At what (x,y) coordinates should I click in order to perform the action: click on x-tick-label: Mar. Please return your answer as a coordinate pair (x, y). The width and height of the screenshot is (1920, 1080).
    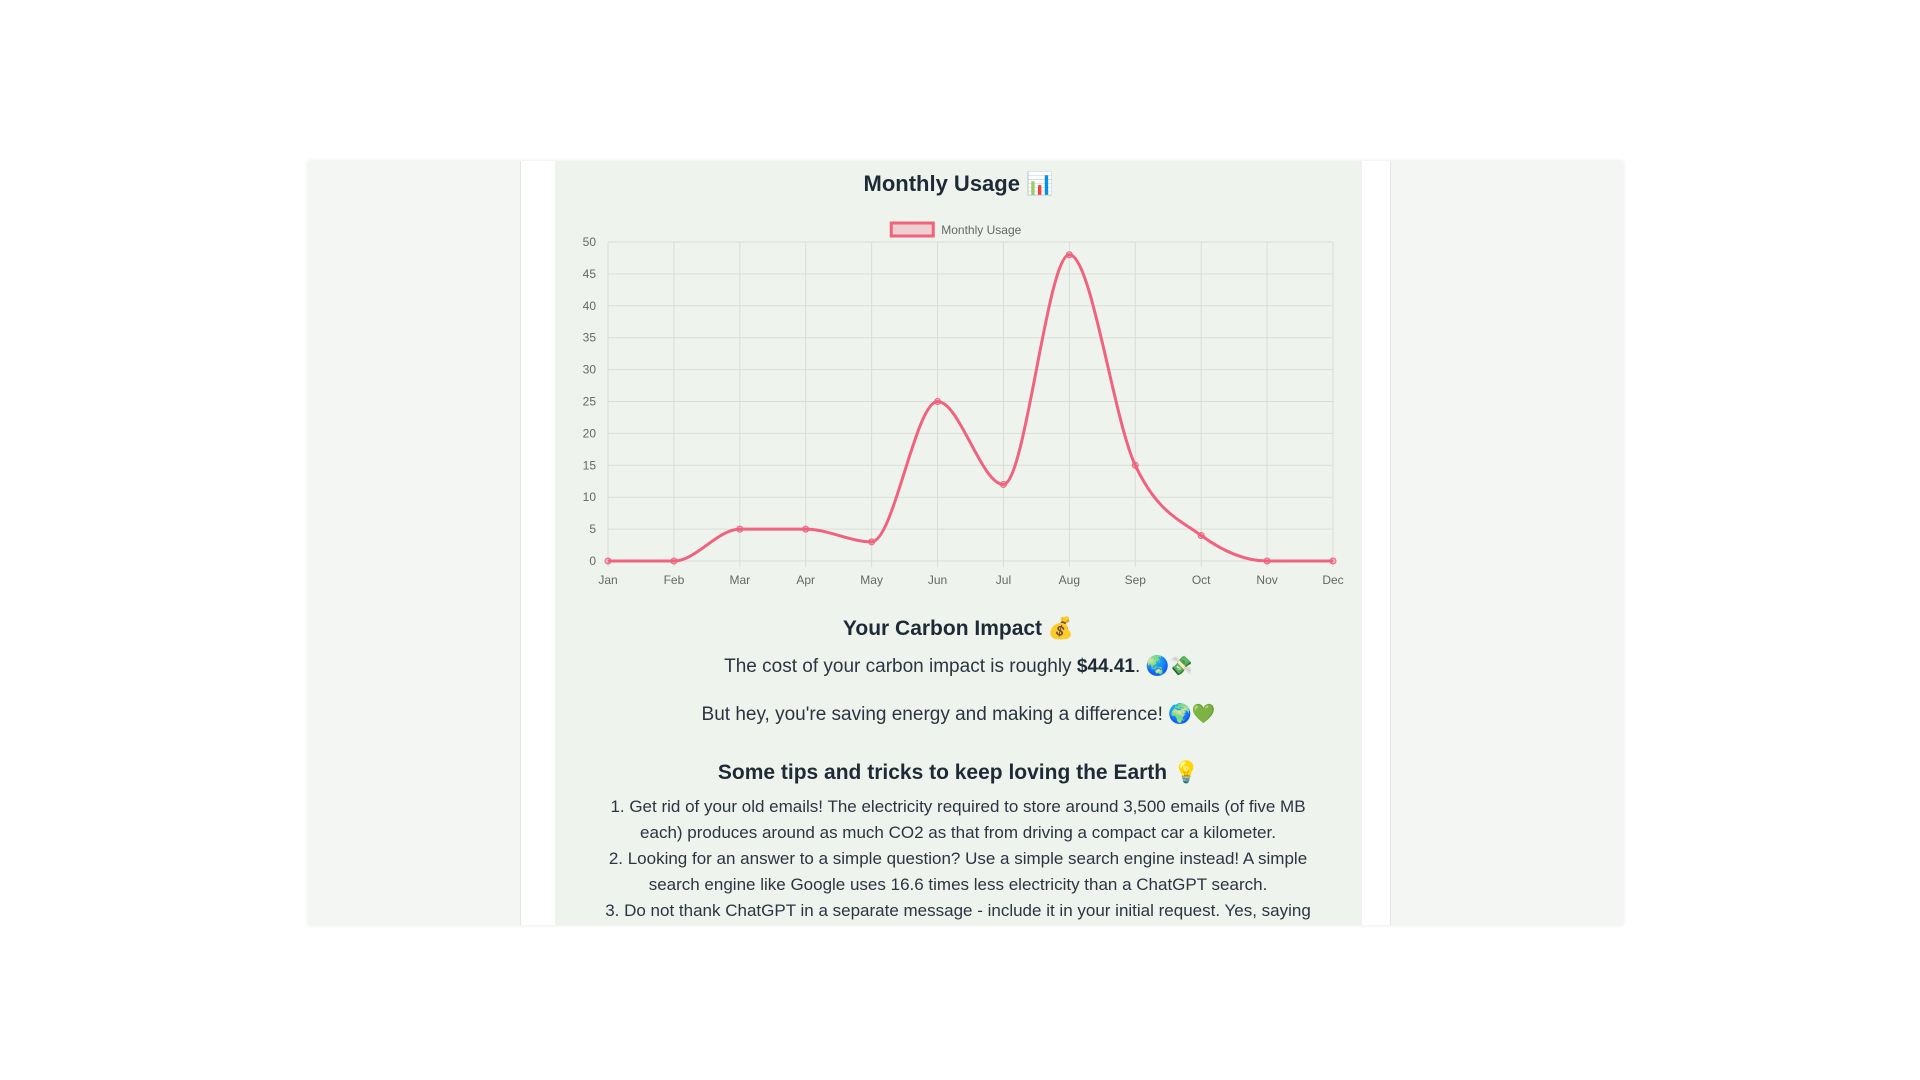
    Looking at the image, I should click on (739, 580).